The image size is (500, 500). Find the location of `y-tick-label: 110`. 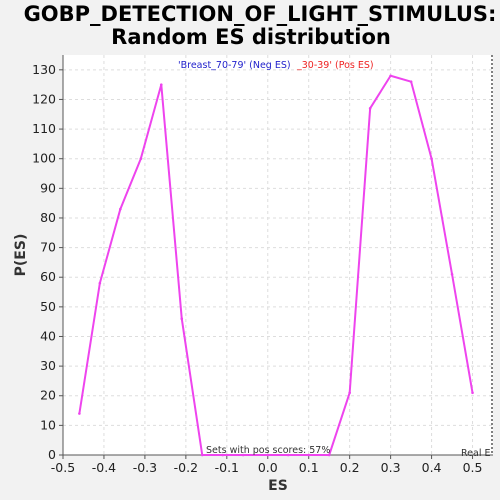

y-tick-label: 110 is located at coordinates (44, 128).